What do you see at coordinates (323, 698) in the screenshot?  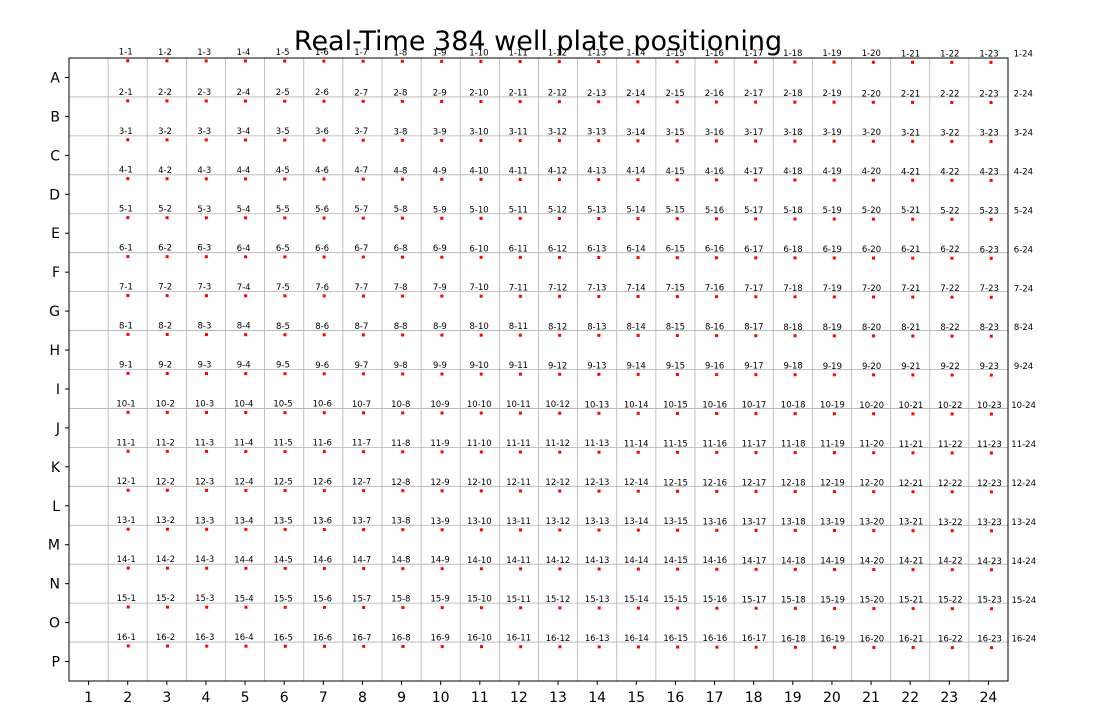 I see `x-tick-label: 7` at bounding box center [323, 698].